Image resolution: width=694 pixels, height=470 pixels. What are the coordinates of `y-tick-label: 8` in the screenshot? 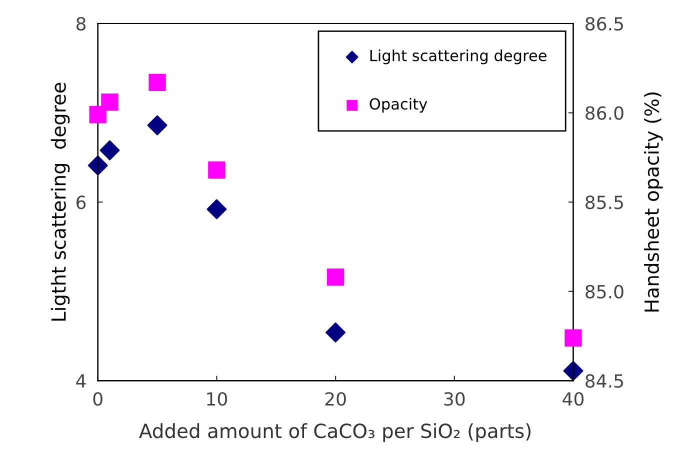 It's located at (81, 23).